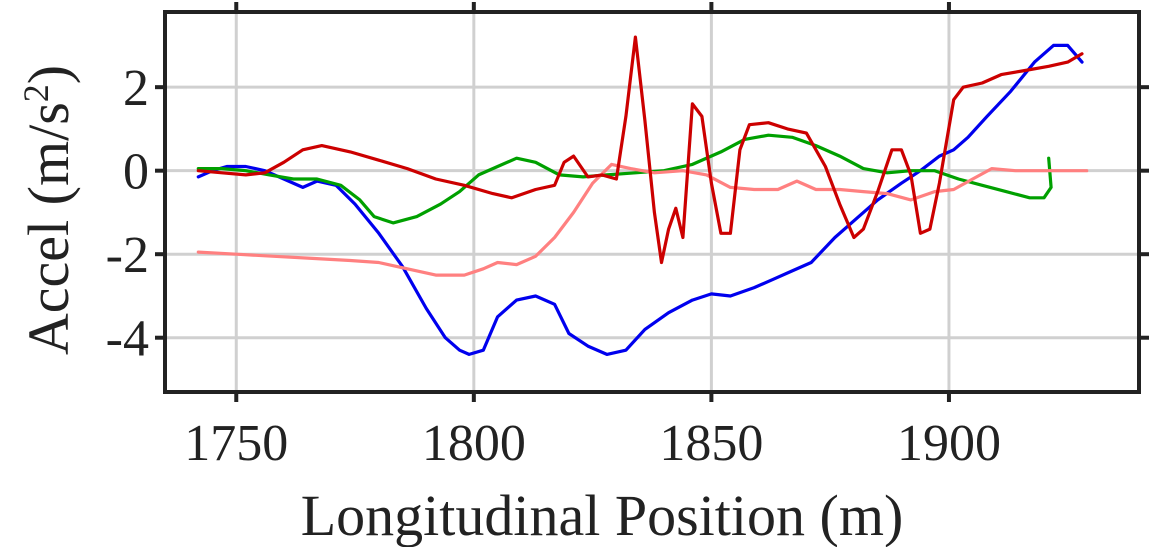 The height and width of the screenshot is (547, 1151). I want to click on y-tick-label: 2, so click(136, 88).